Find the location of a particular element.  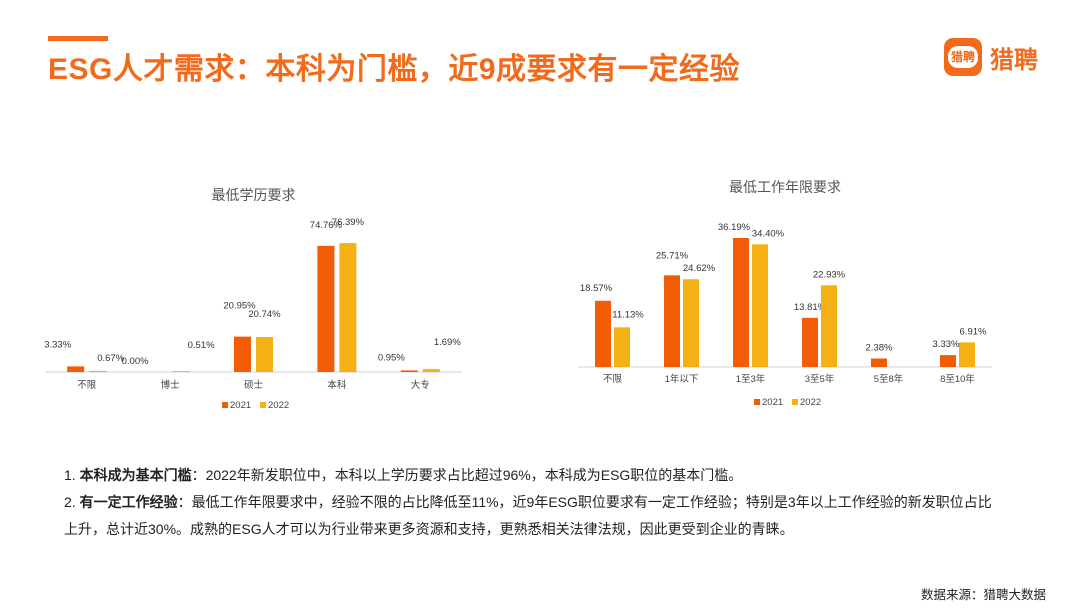

chart-1-data-label: 1.69% is located at coordinates (447, 342).